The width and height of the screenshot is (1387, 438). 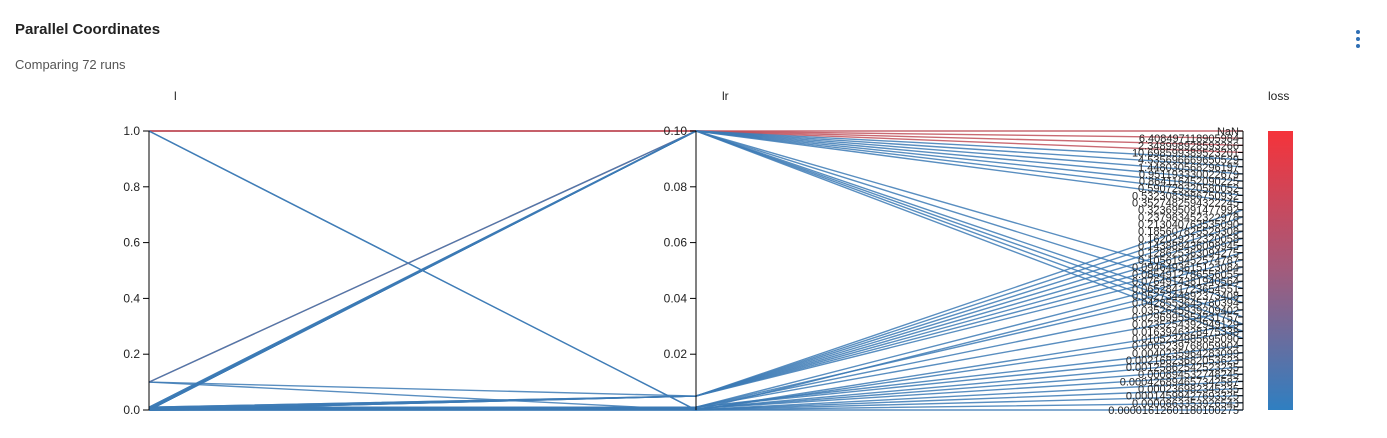 I want to click on tick-label: 0.0065239768059904, so click(x=1185, y=347).